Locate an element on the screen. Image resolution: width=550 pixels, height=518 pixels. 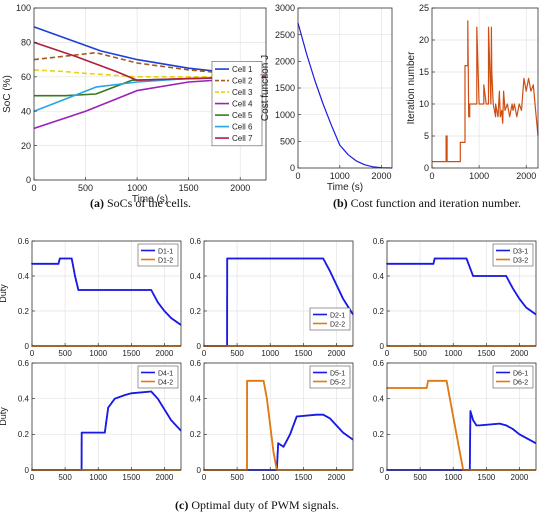
legend-label: D5-2 is located at coordinates (337, 383).